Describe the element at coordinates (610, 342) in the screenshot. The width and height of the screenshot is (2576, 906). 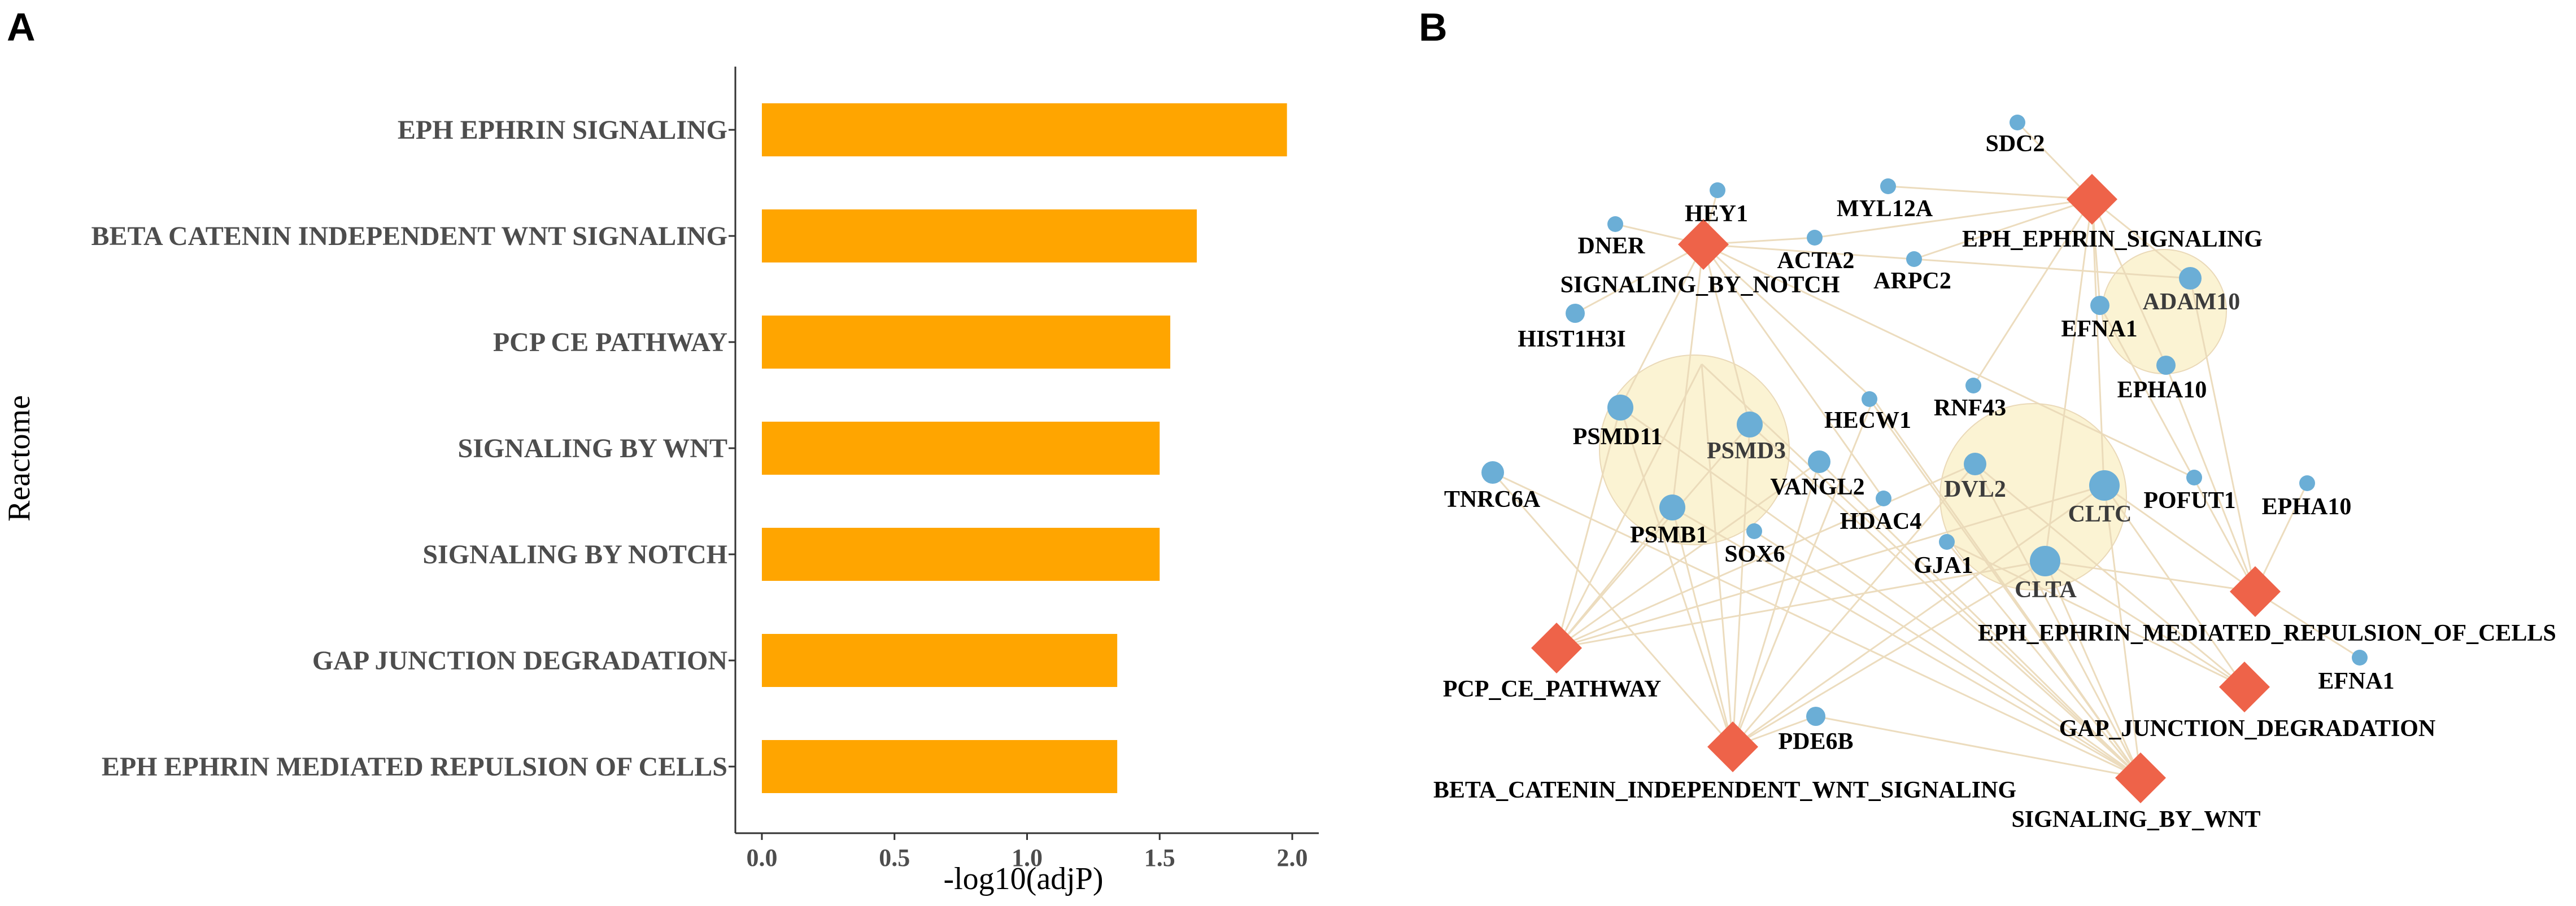
I see `y-tick-label: PCP CE PATHWAY` at that location.